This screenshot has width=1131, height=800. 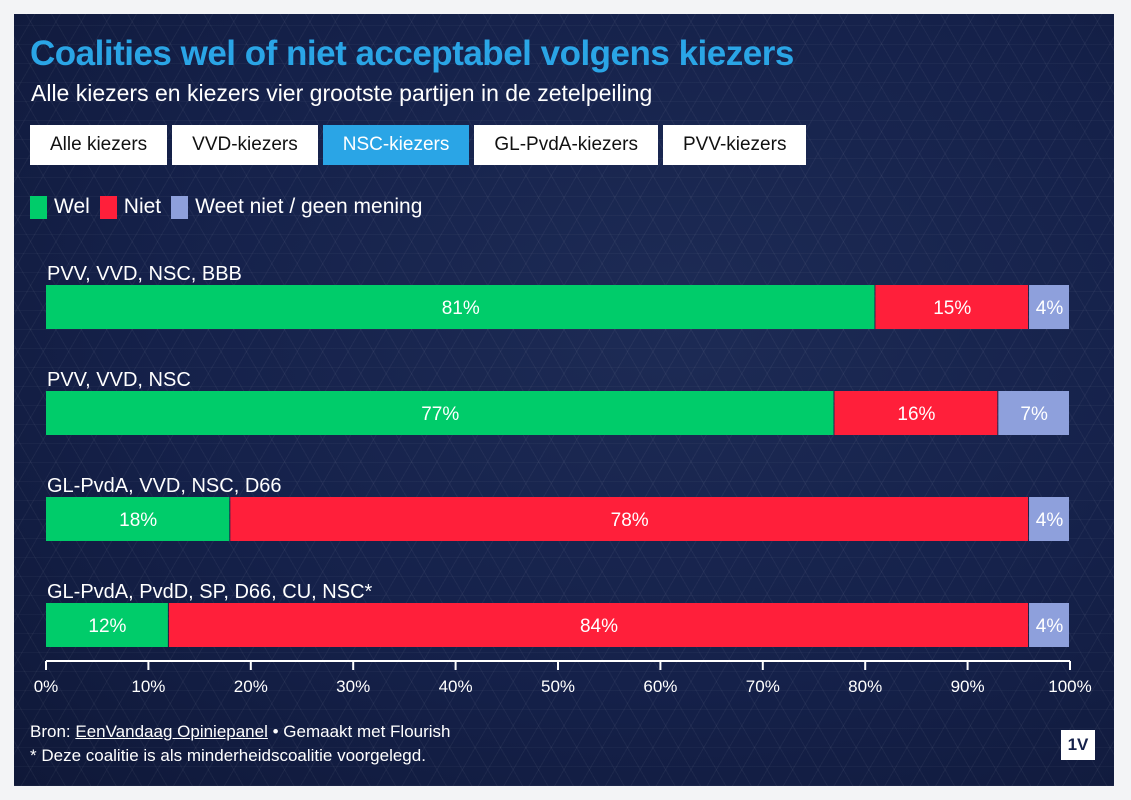 What do you see at coordinates (456, 686) in the screenshot?
I see `x-tick-label: 40%` at bounding box center [456, 686].